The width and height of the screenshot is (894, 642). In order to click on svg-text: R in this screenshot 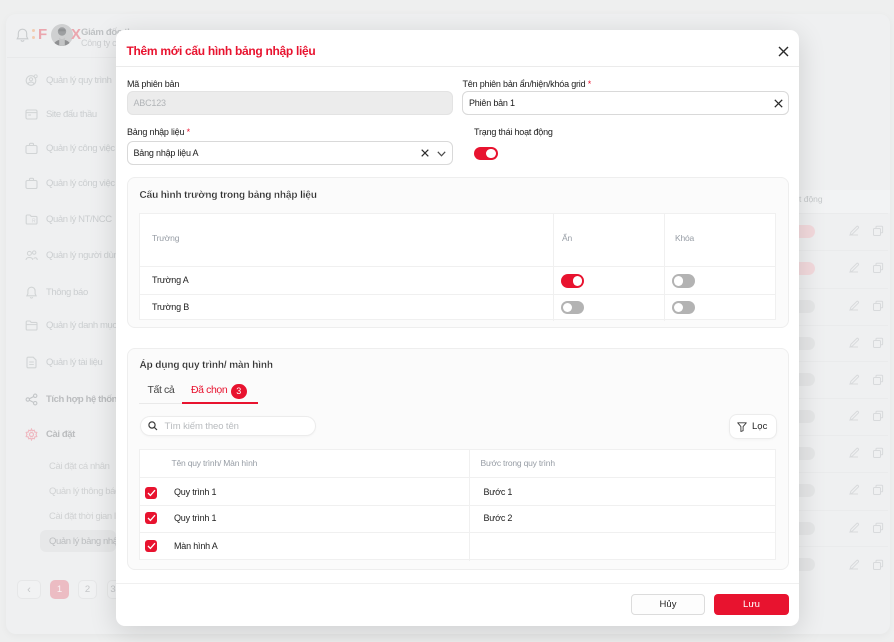, I will do `click(34, 222)`.